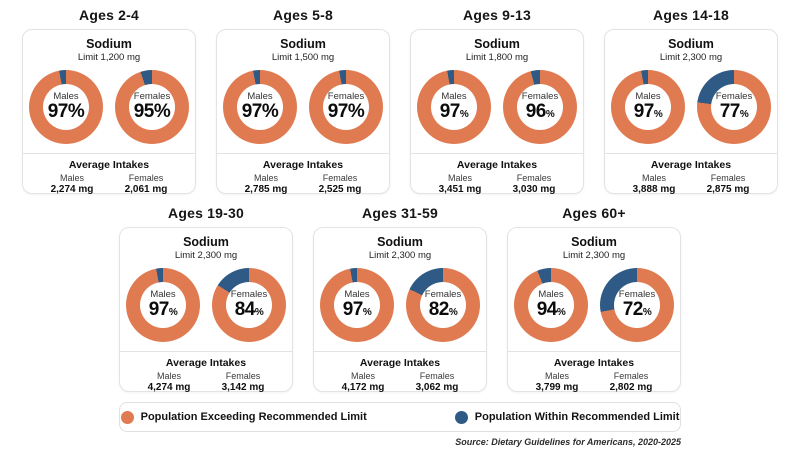 The height and width of the screenshot is (450, 800). Describe the element at coordinates (206, 255) in the screenshot. I see `sodium-limit-label: Limit 2,300 mg` at that location.